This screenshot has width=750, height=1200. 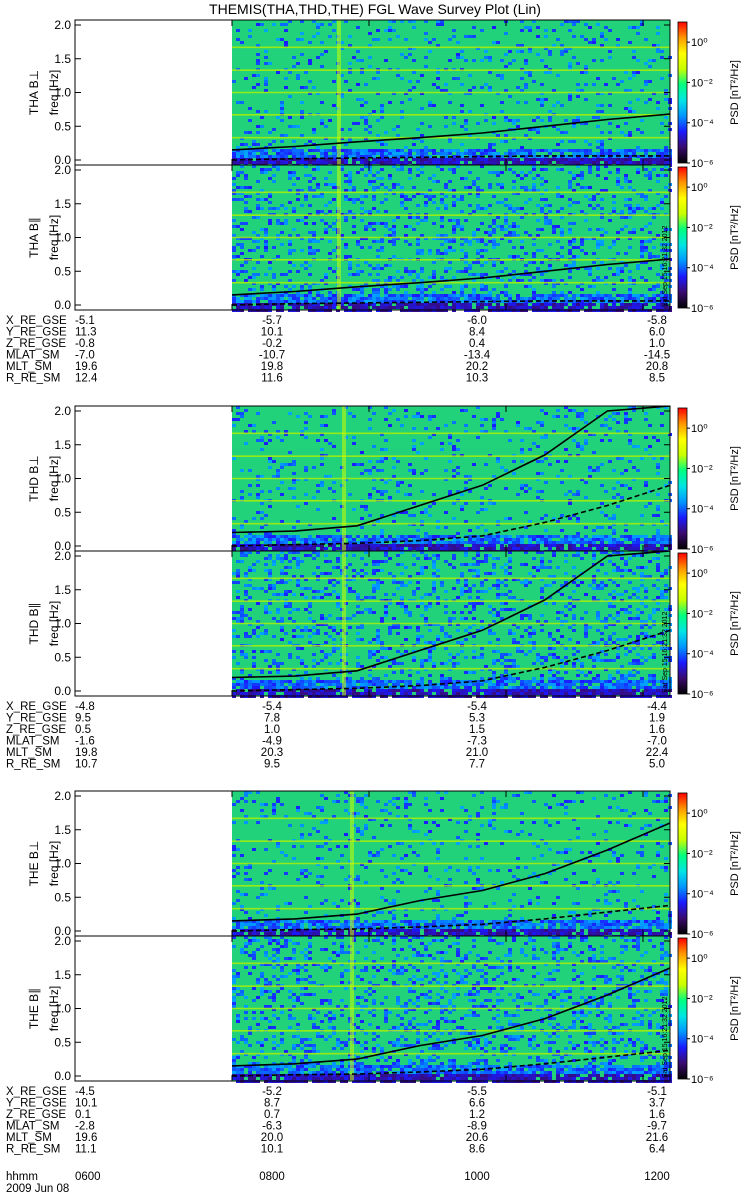 What do you see at coordinates (62, 305) in the screenshot?
I see `y-tick-label: 0.0` at bounding box center [62, 305].